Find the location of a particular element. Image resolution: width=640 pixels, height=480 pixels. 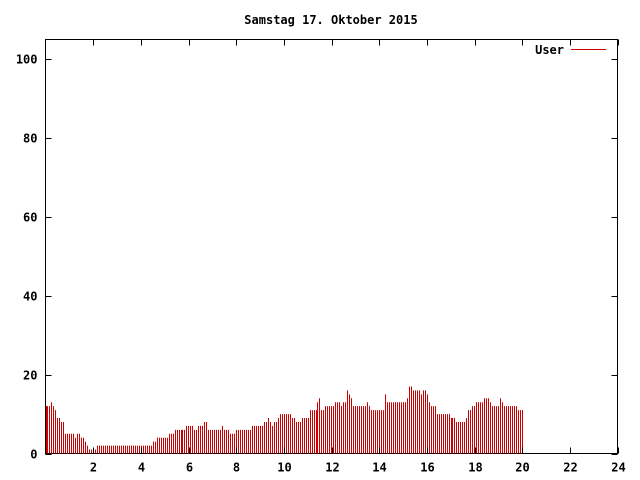

chart-title: Samstag 17. Oktober 2015 is located at coordinates (330, 20).